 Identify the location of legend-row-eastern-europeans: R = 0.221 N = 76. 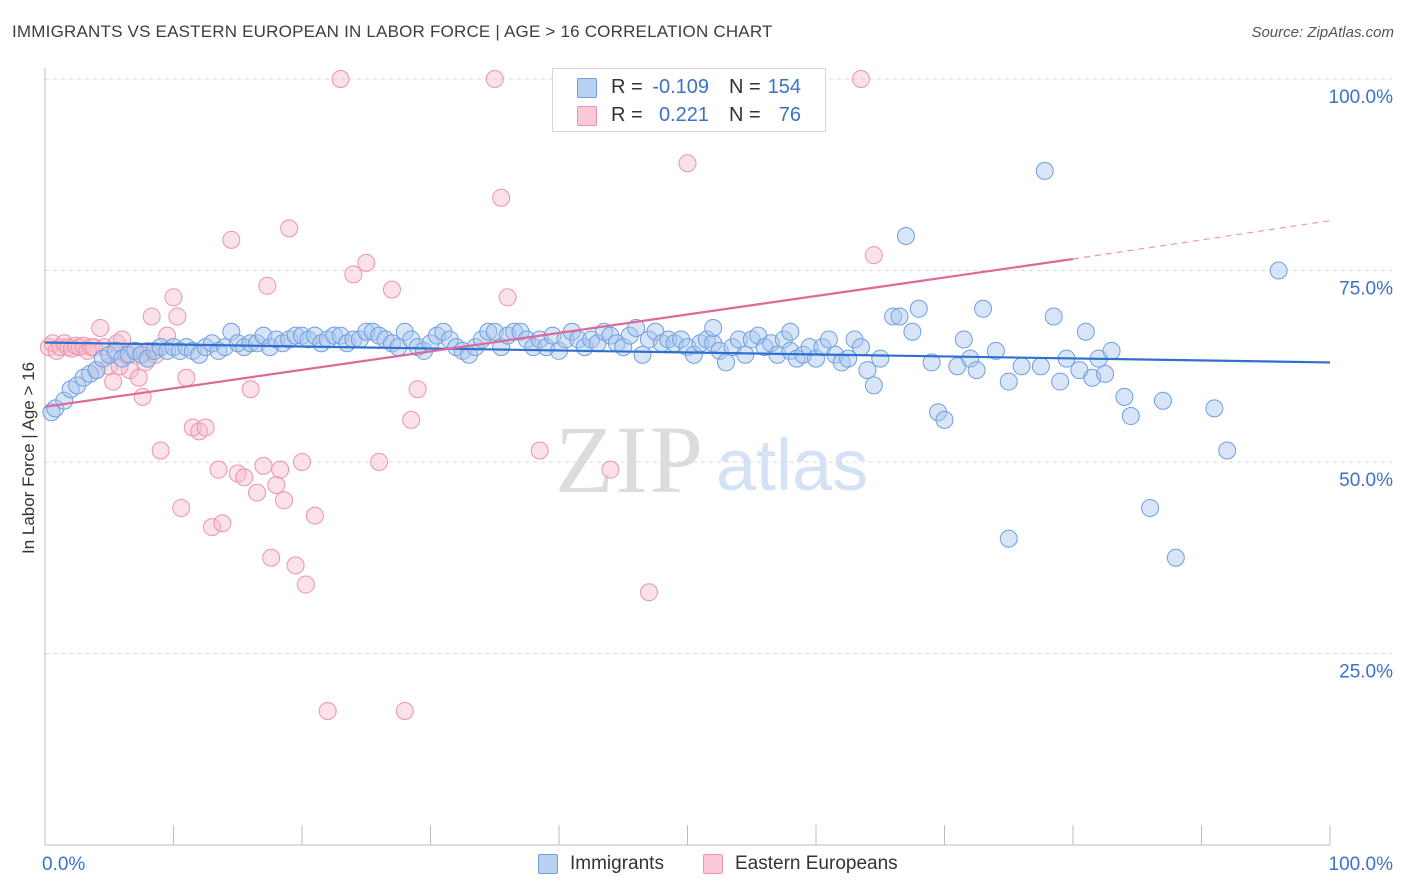
(689, 115).